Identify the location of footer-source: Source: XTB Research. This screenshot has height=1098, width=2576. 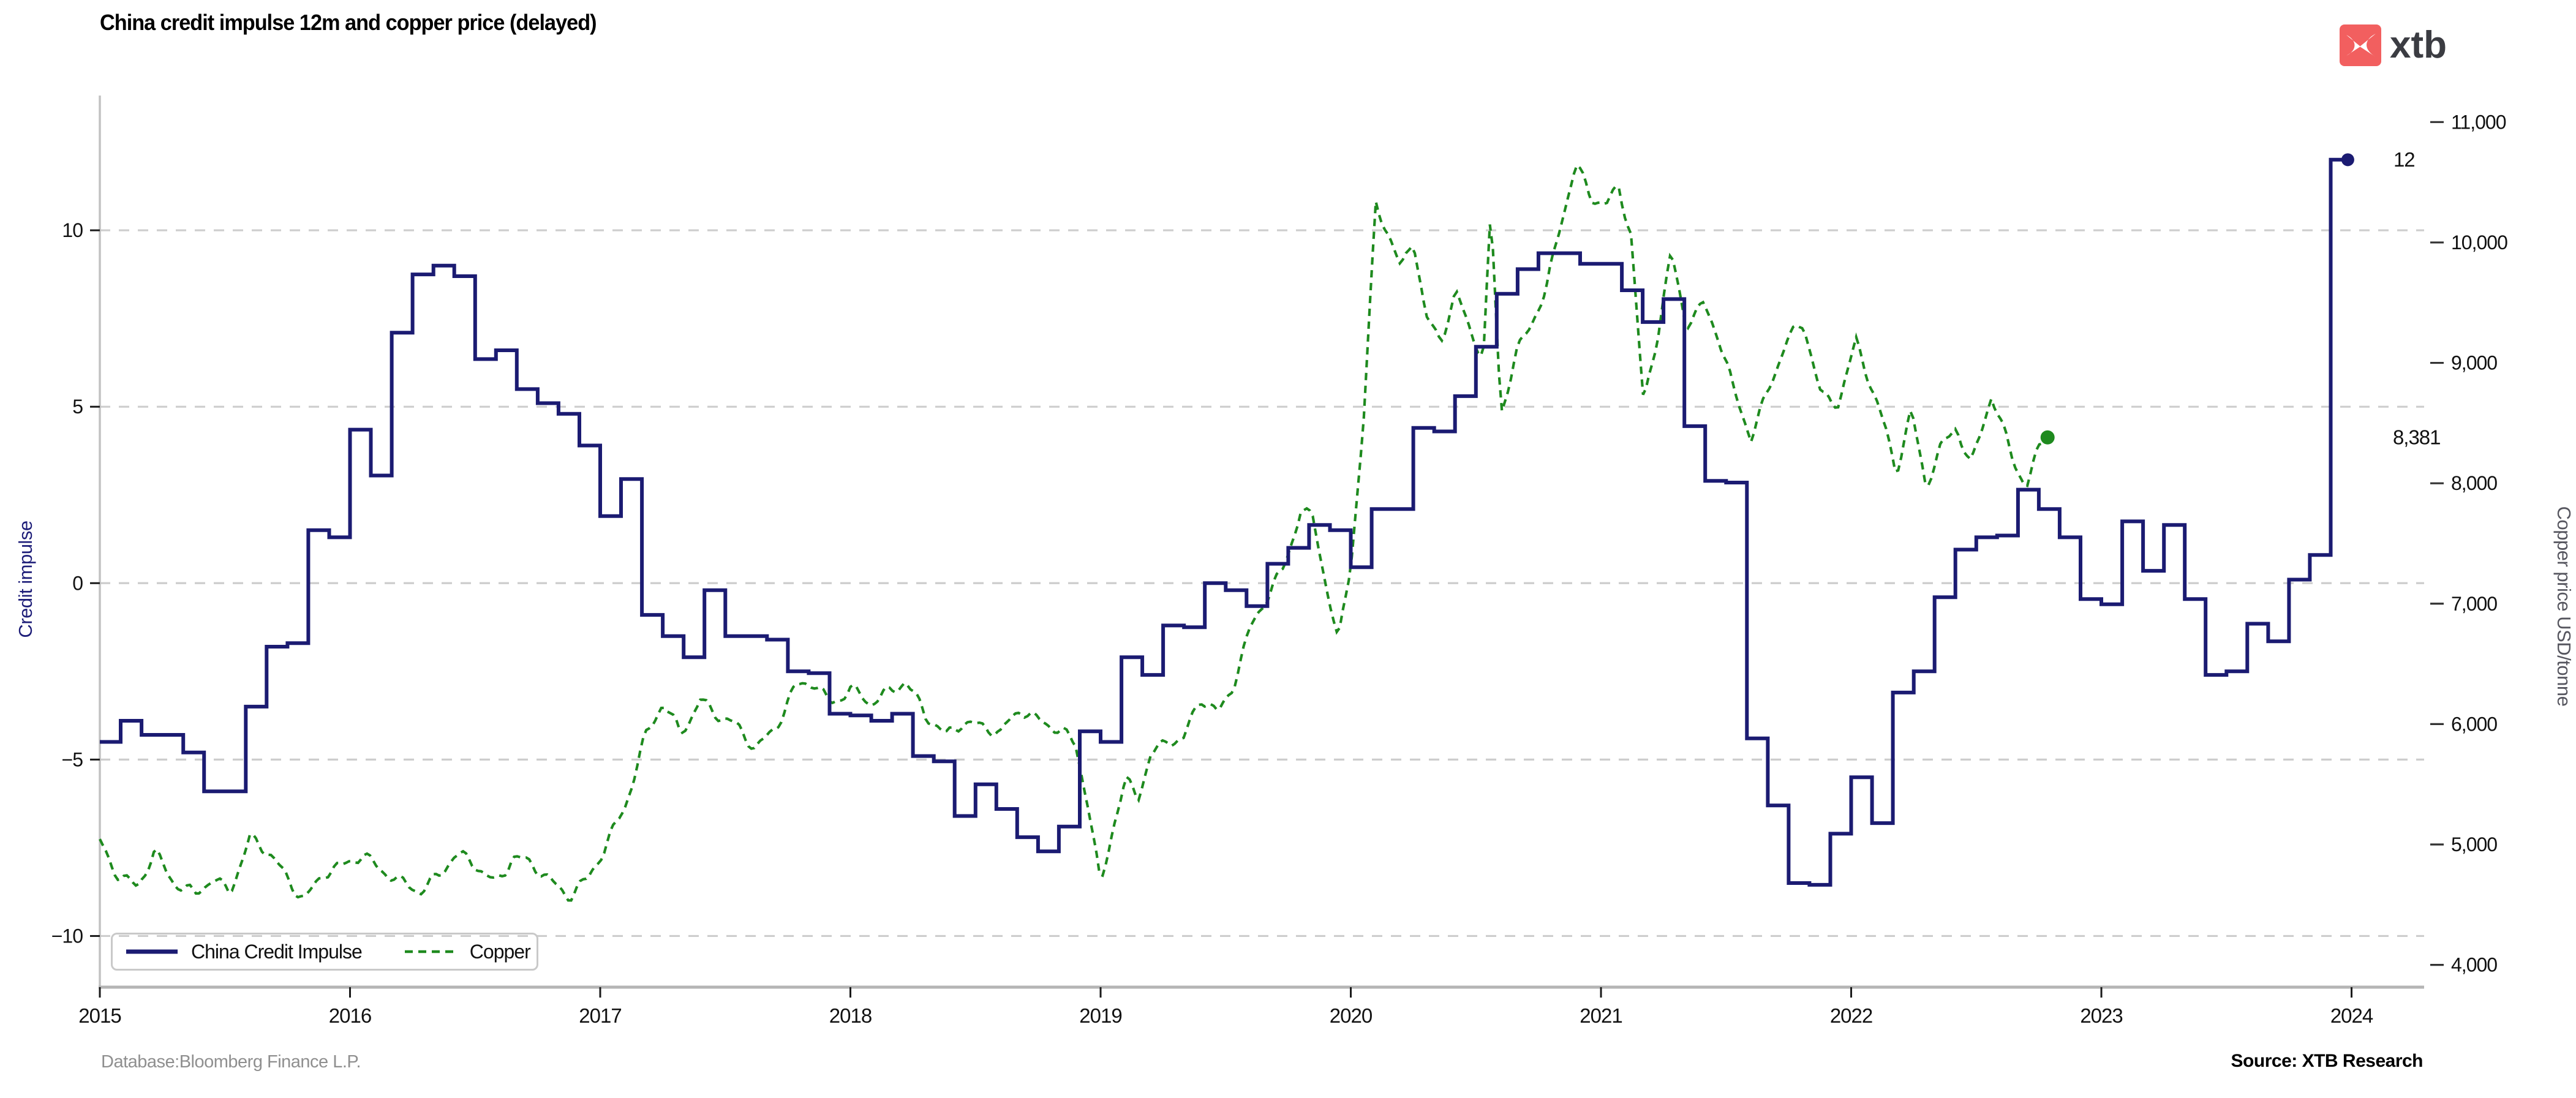
(2327, 1061).